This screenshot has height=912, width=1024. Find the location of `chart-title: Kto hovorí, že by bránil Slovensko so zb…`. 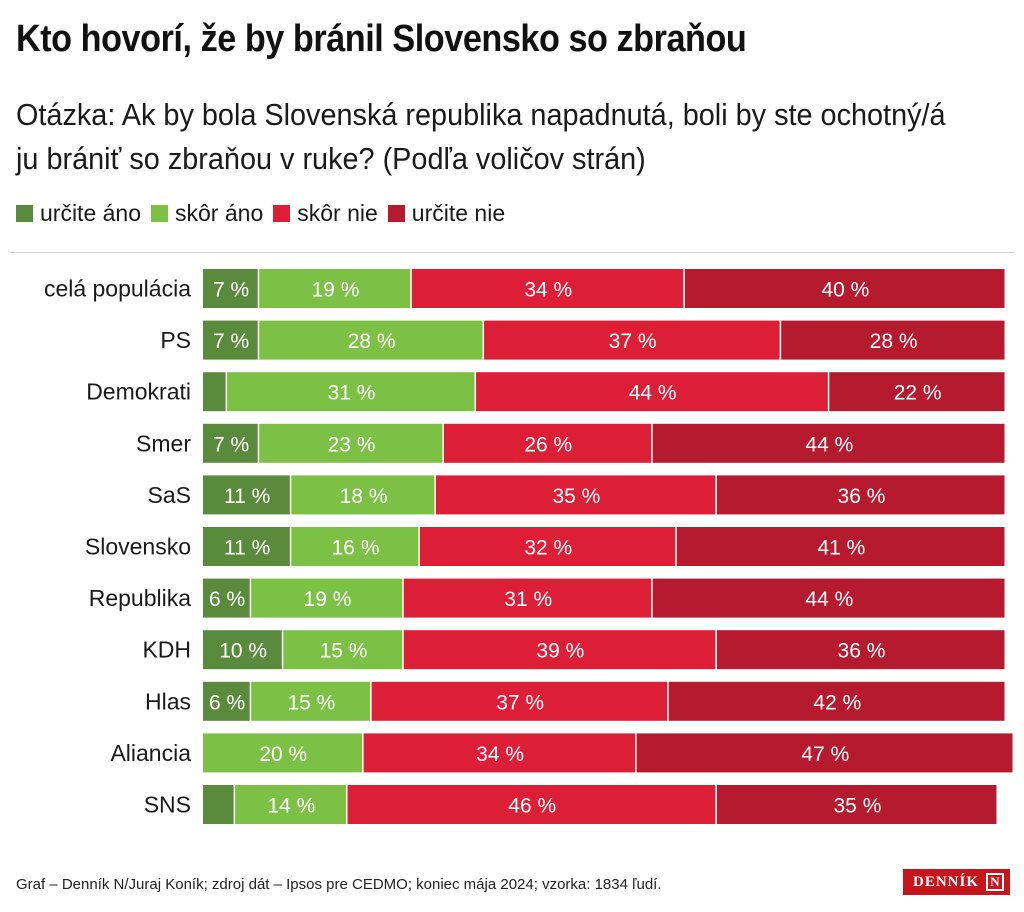

chart-title: Kto hovorí, že by bránil Slovensko so zb… is located at coordinates (381, 39).